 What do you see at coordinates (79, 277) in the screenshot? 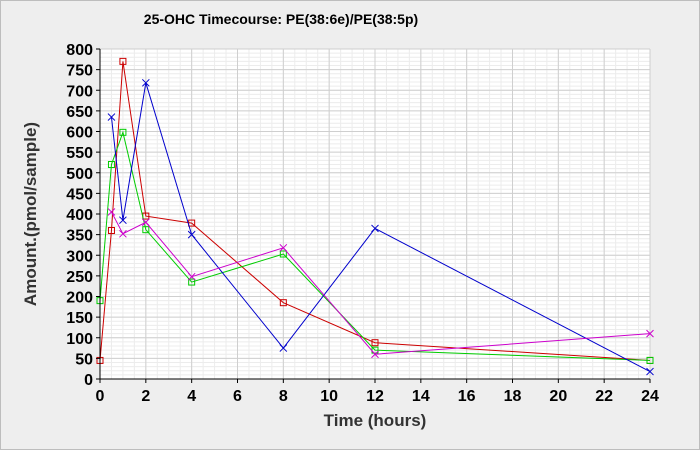
I see `y-tick-label: 250` at bounding box center [79, 277].